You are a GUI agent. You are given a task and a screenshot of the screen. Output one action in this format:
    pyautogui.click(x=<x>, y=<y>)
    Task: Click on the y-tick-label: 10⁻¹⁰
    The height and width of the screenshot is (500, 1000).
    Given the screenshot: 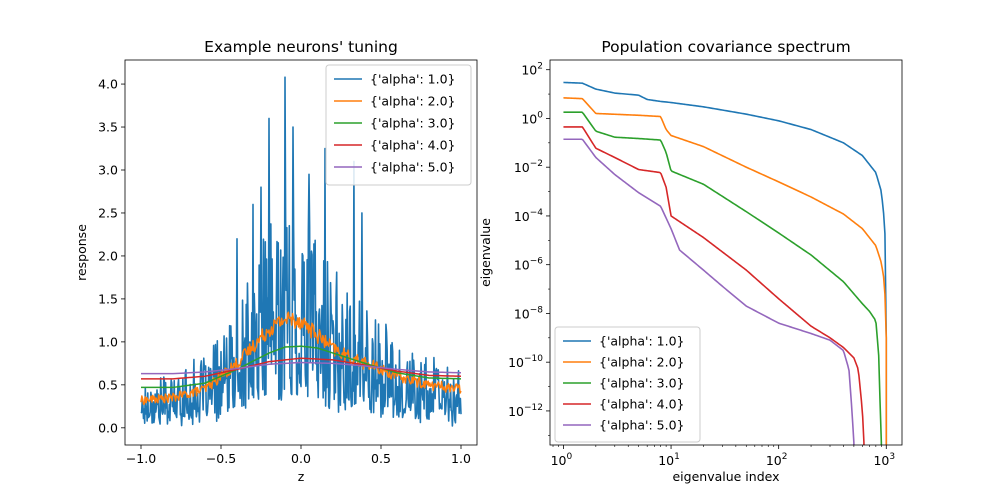 What is the action you would take?
    pyautogui.click(x=525, y=362)
    